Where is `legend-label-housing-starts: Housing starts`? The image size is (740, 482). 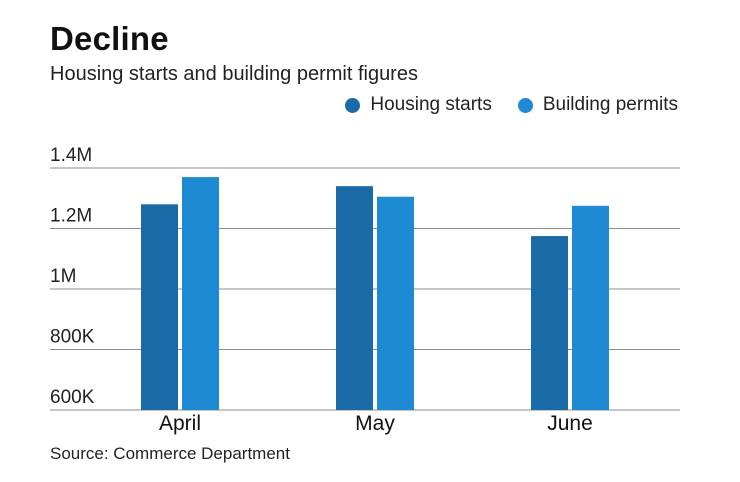
legend-label-housing-starts: Housing starts is located at coordinates (431, 104).